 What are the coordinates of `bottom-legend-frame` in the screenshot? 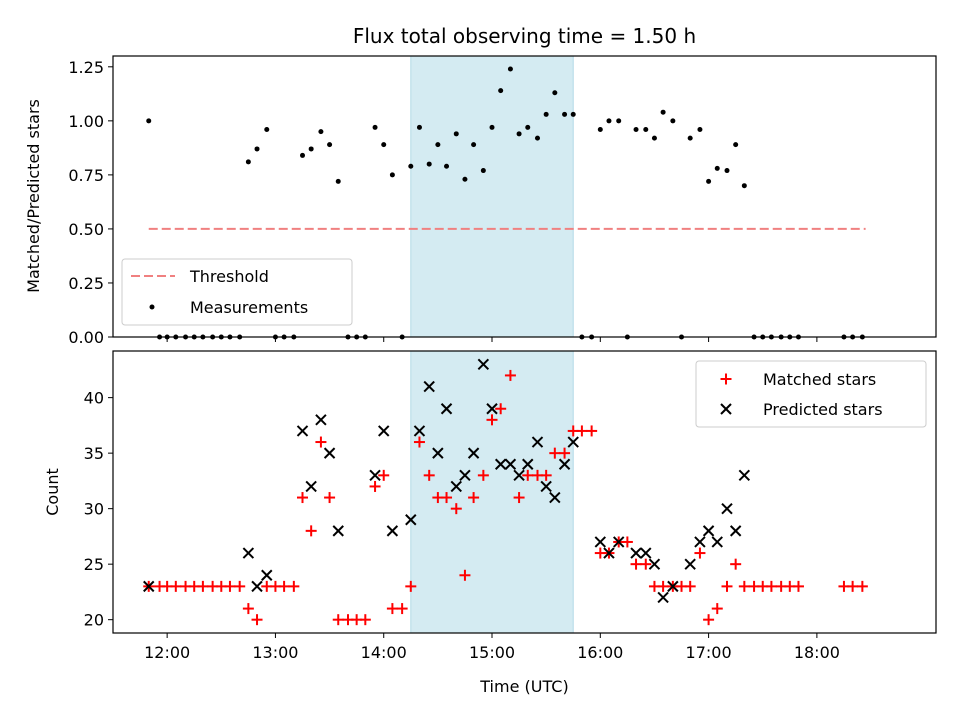 It's located at (811, 394).